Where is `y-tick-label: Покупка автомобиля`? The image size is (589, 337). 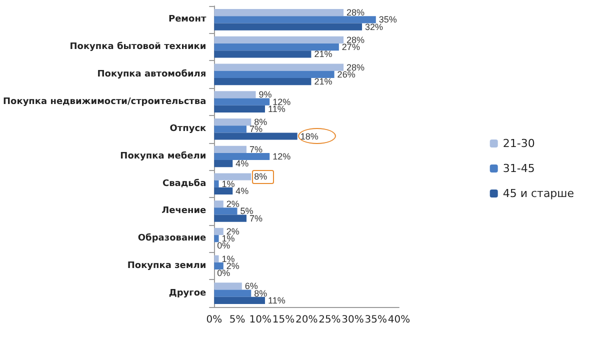
y-tick-label: Покупка автомобиля is located at coordinates (151, 74).